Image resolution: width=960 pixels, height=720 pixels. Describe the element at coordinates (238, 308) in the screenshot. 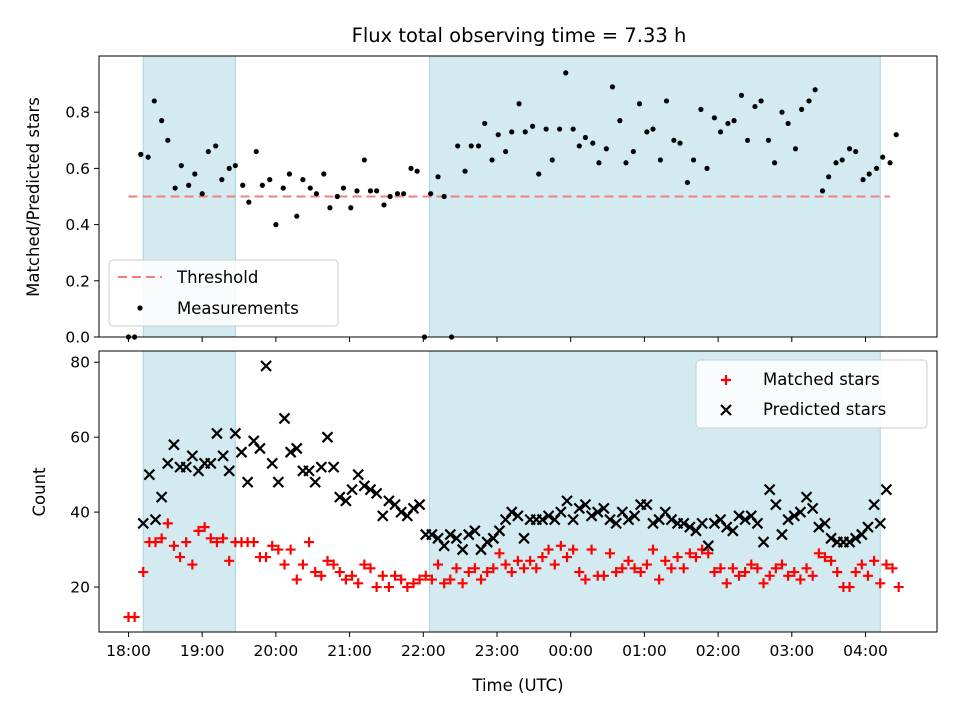

I see `legend-measurements-label: Measurements` at that location.